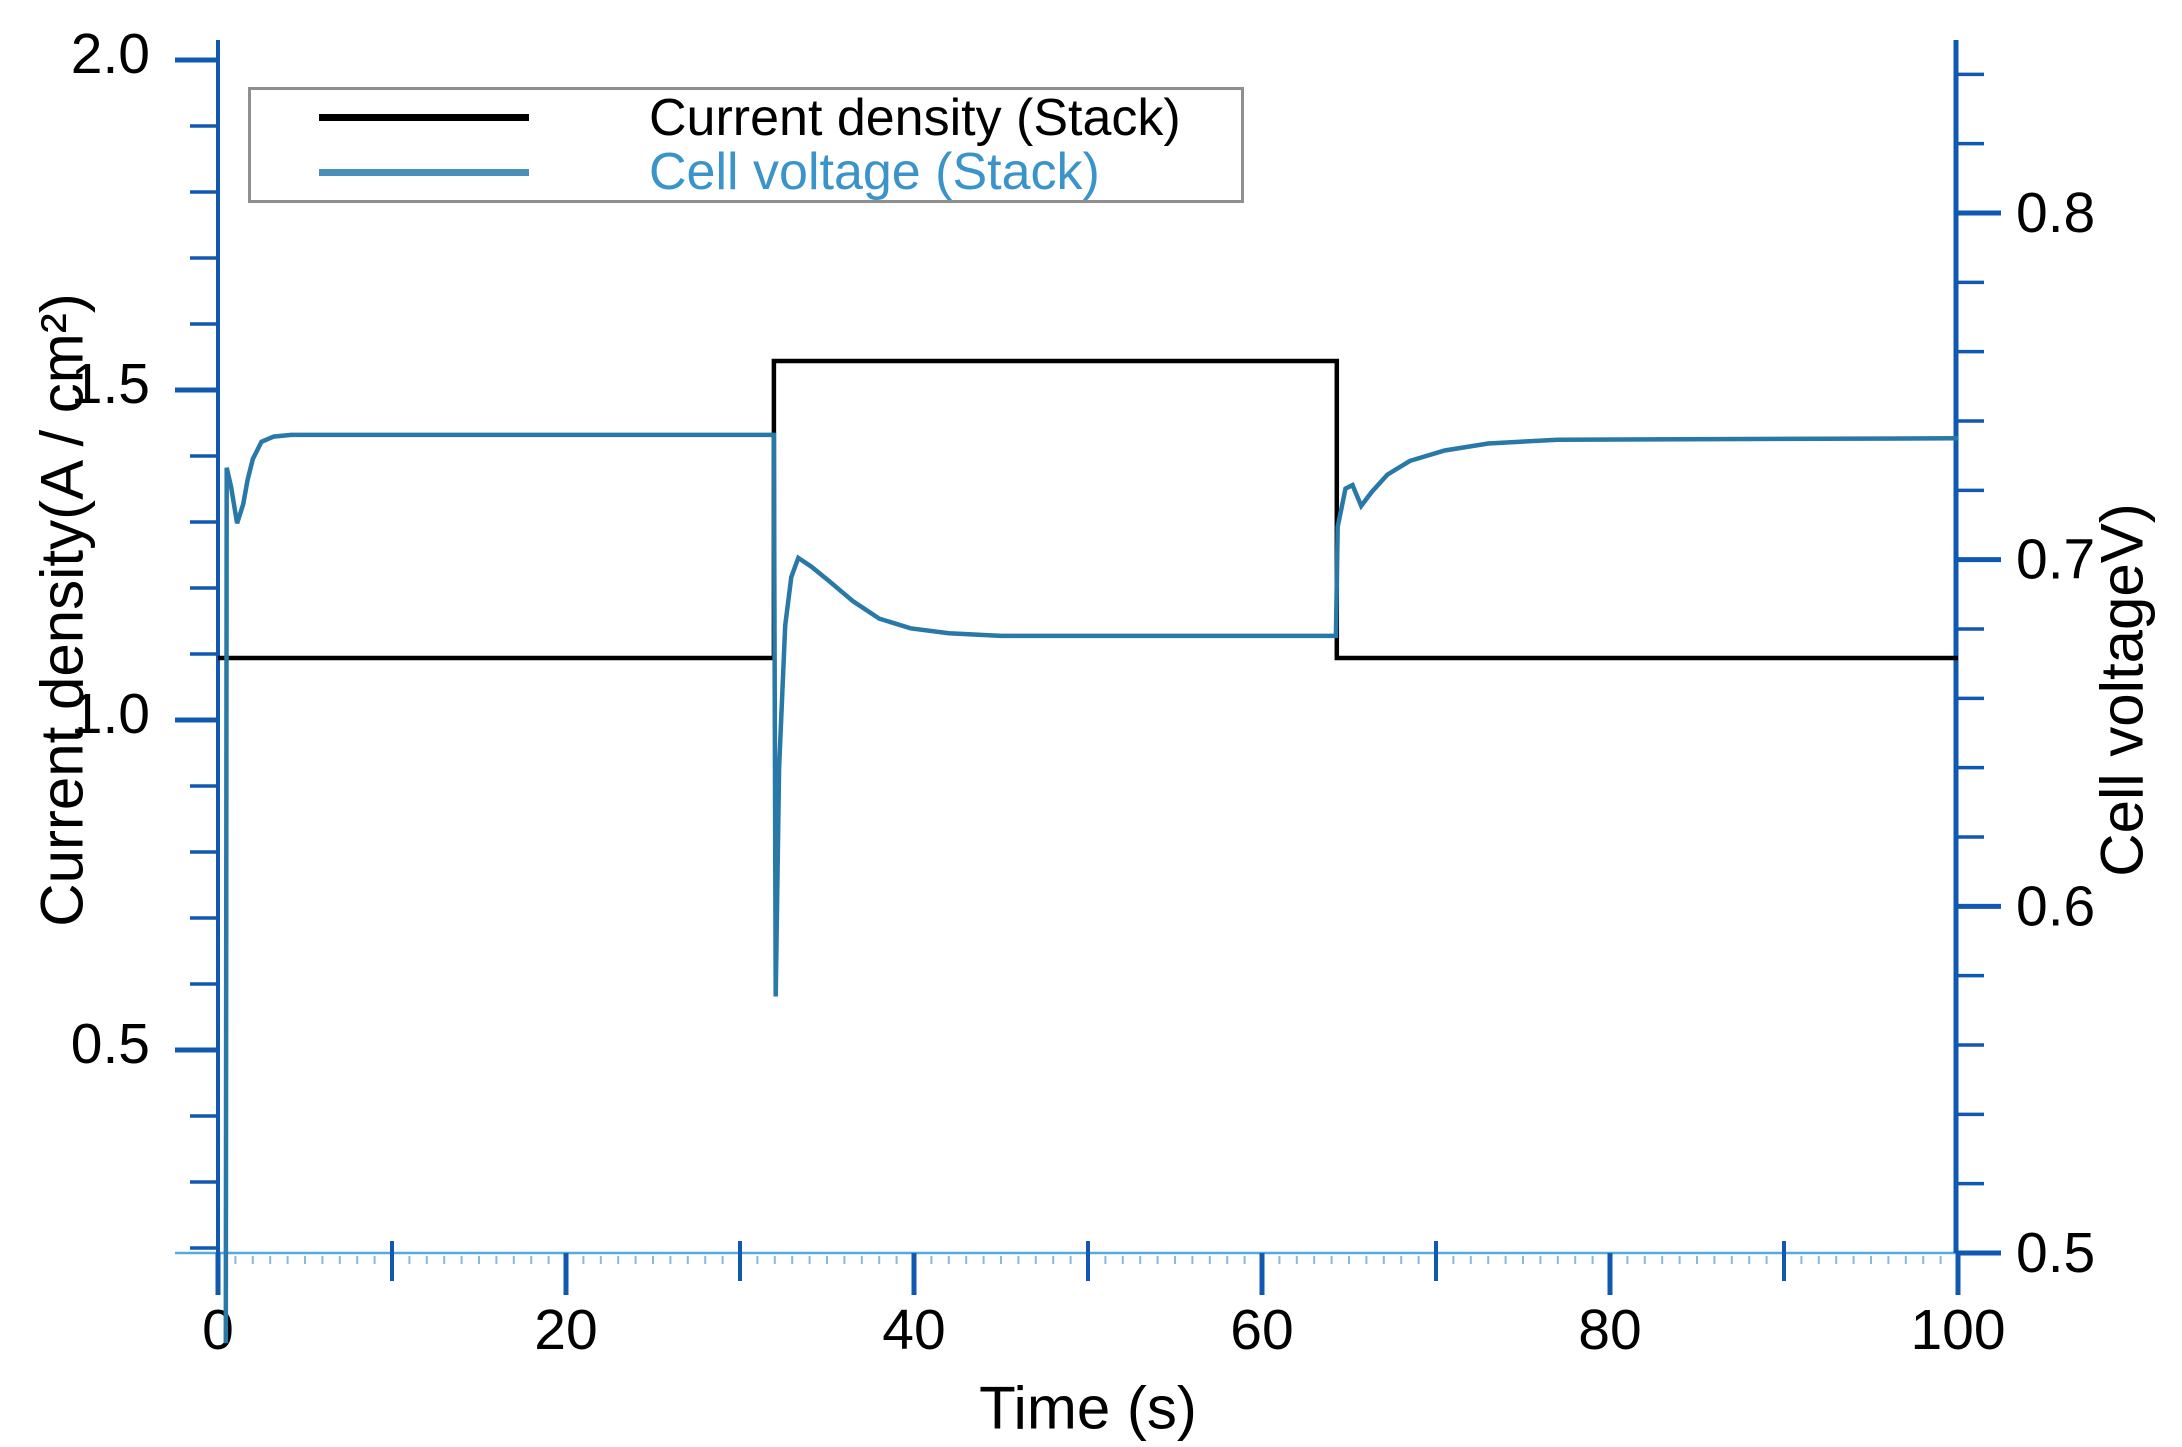 Image resolution: width=2182 pixels, height=1447 pixels. Describe the element at coordinates (1609, 1330) in the screenshot. I see `x-tick-label: 80` at that location.